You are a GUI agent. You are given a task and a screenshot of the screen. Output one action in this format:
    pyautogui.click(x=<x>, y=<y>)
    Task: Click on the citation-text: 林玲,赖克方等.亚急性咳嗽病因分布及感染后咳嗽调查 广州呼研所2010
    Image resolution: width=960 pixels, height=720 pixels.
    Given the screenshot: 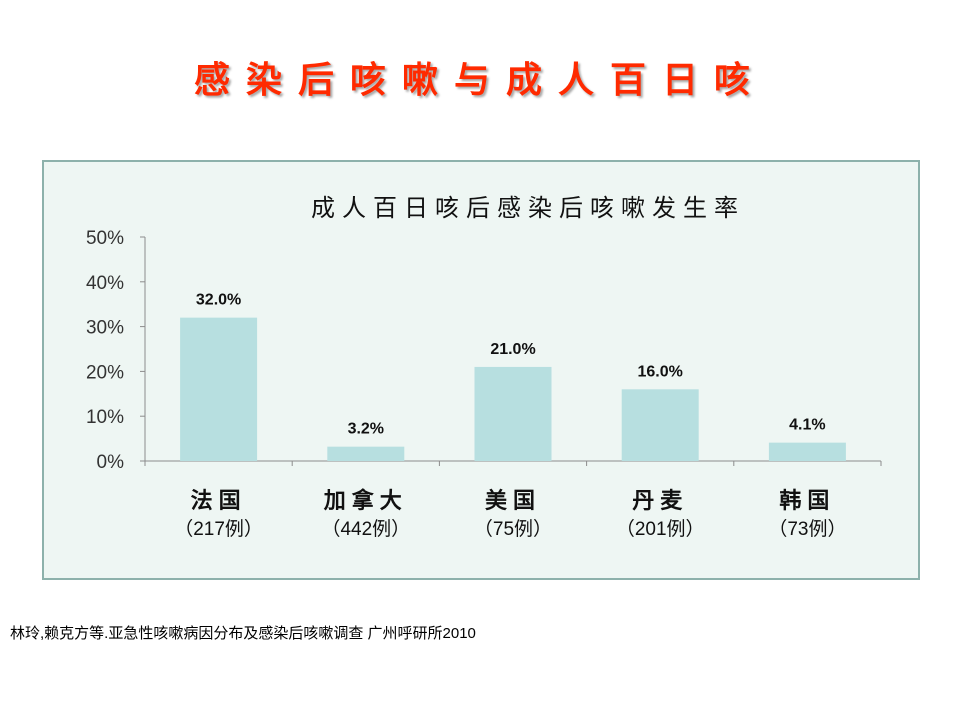 What is the action you would take?
    pyautogui.click(x=243, y=633)
    